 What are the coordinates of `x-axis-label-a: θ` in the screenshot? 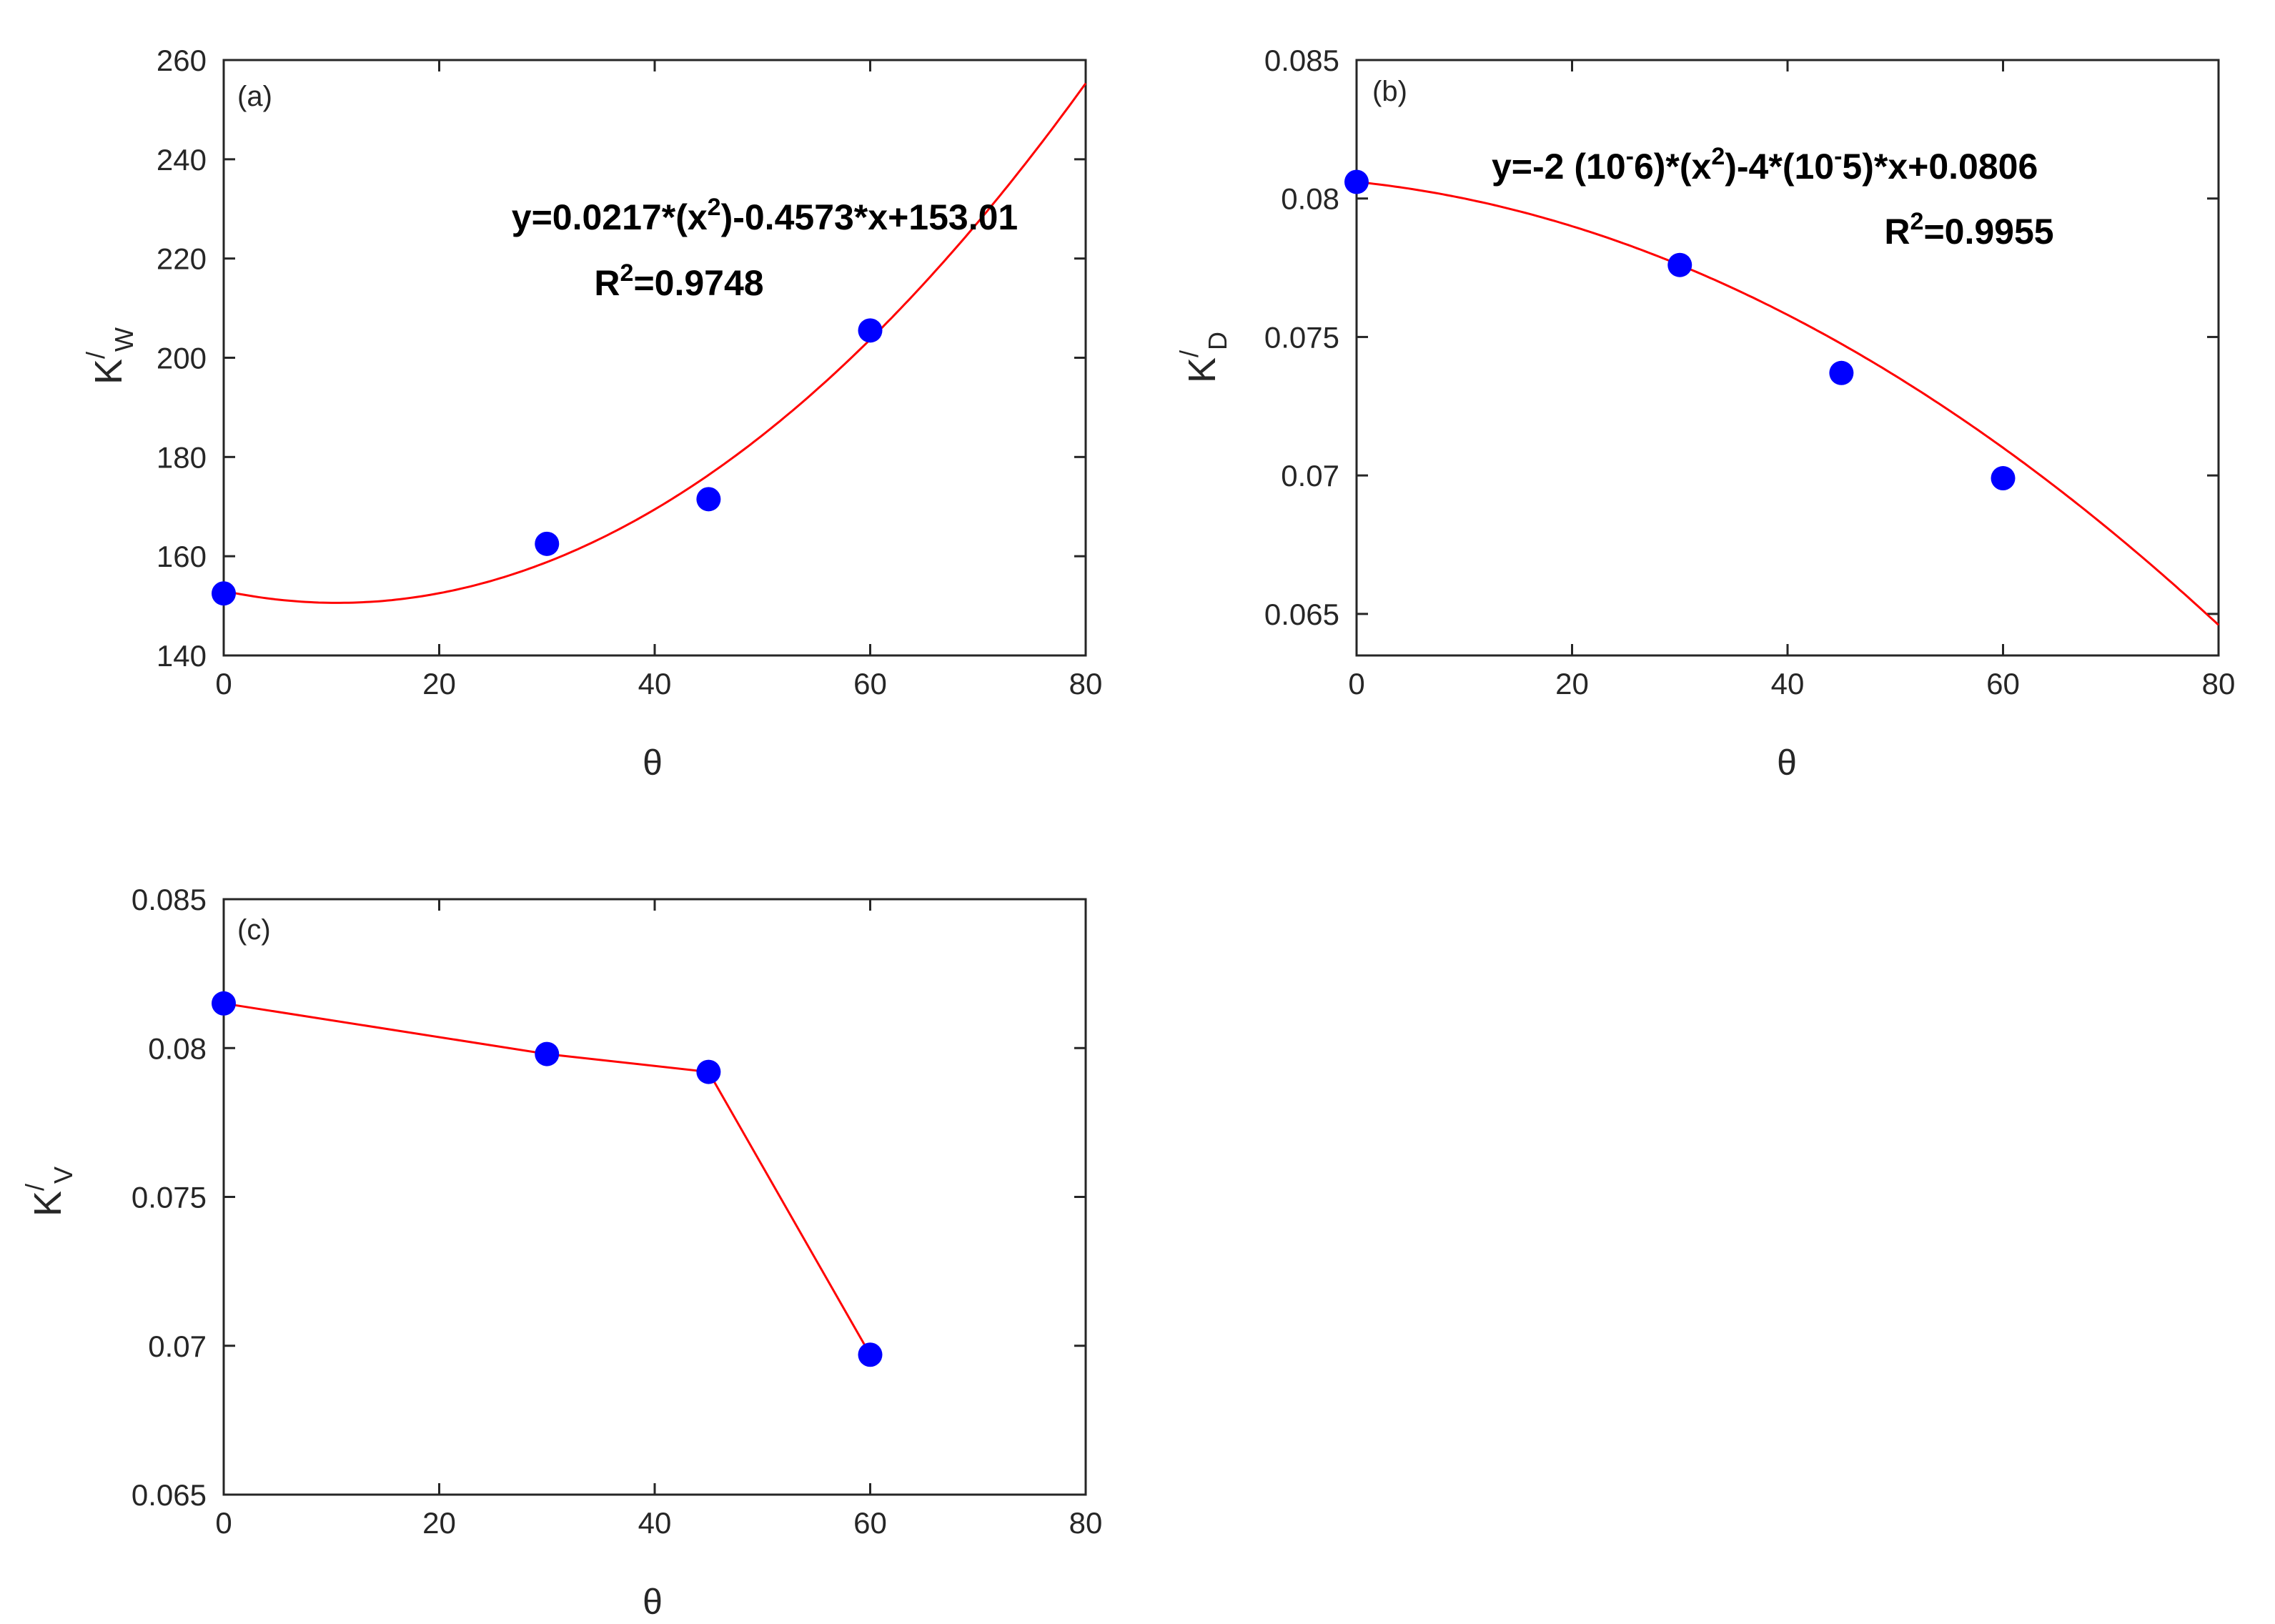 It's located at (653, 763).